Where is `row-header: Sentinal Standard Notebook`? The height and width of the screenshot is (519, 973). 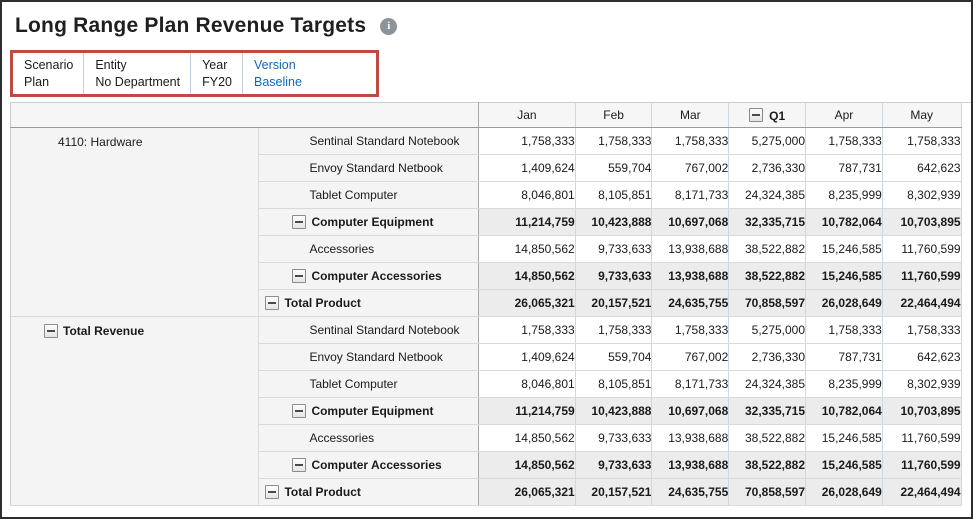
row-header: Sentinal Standard Notebook is located at coordinates (369, 330).